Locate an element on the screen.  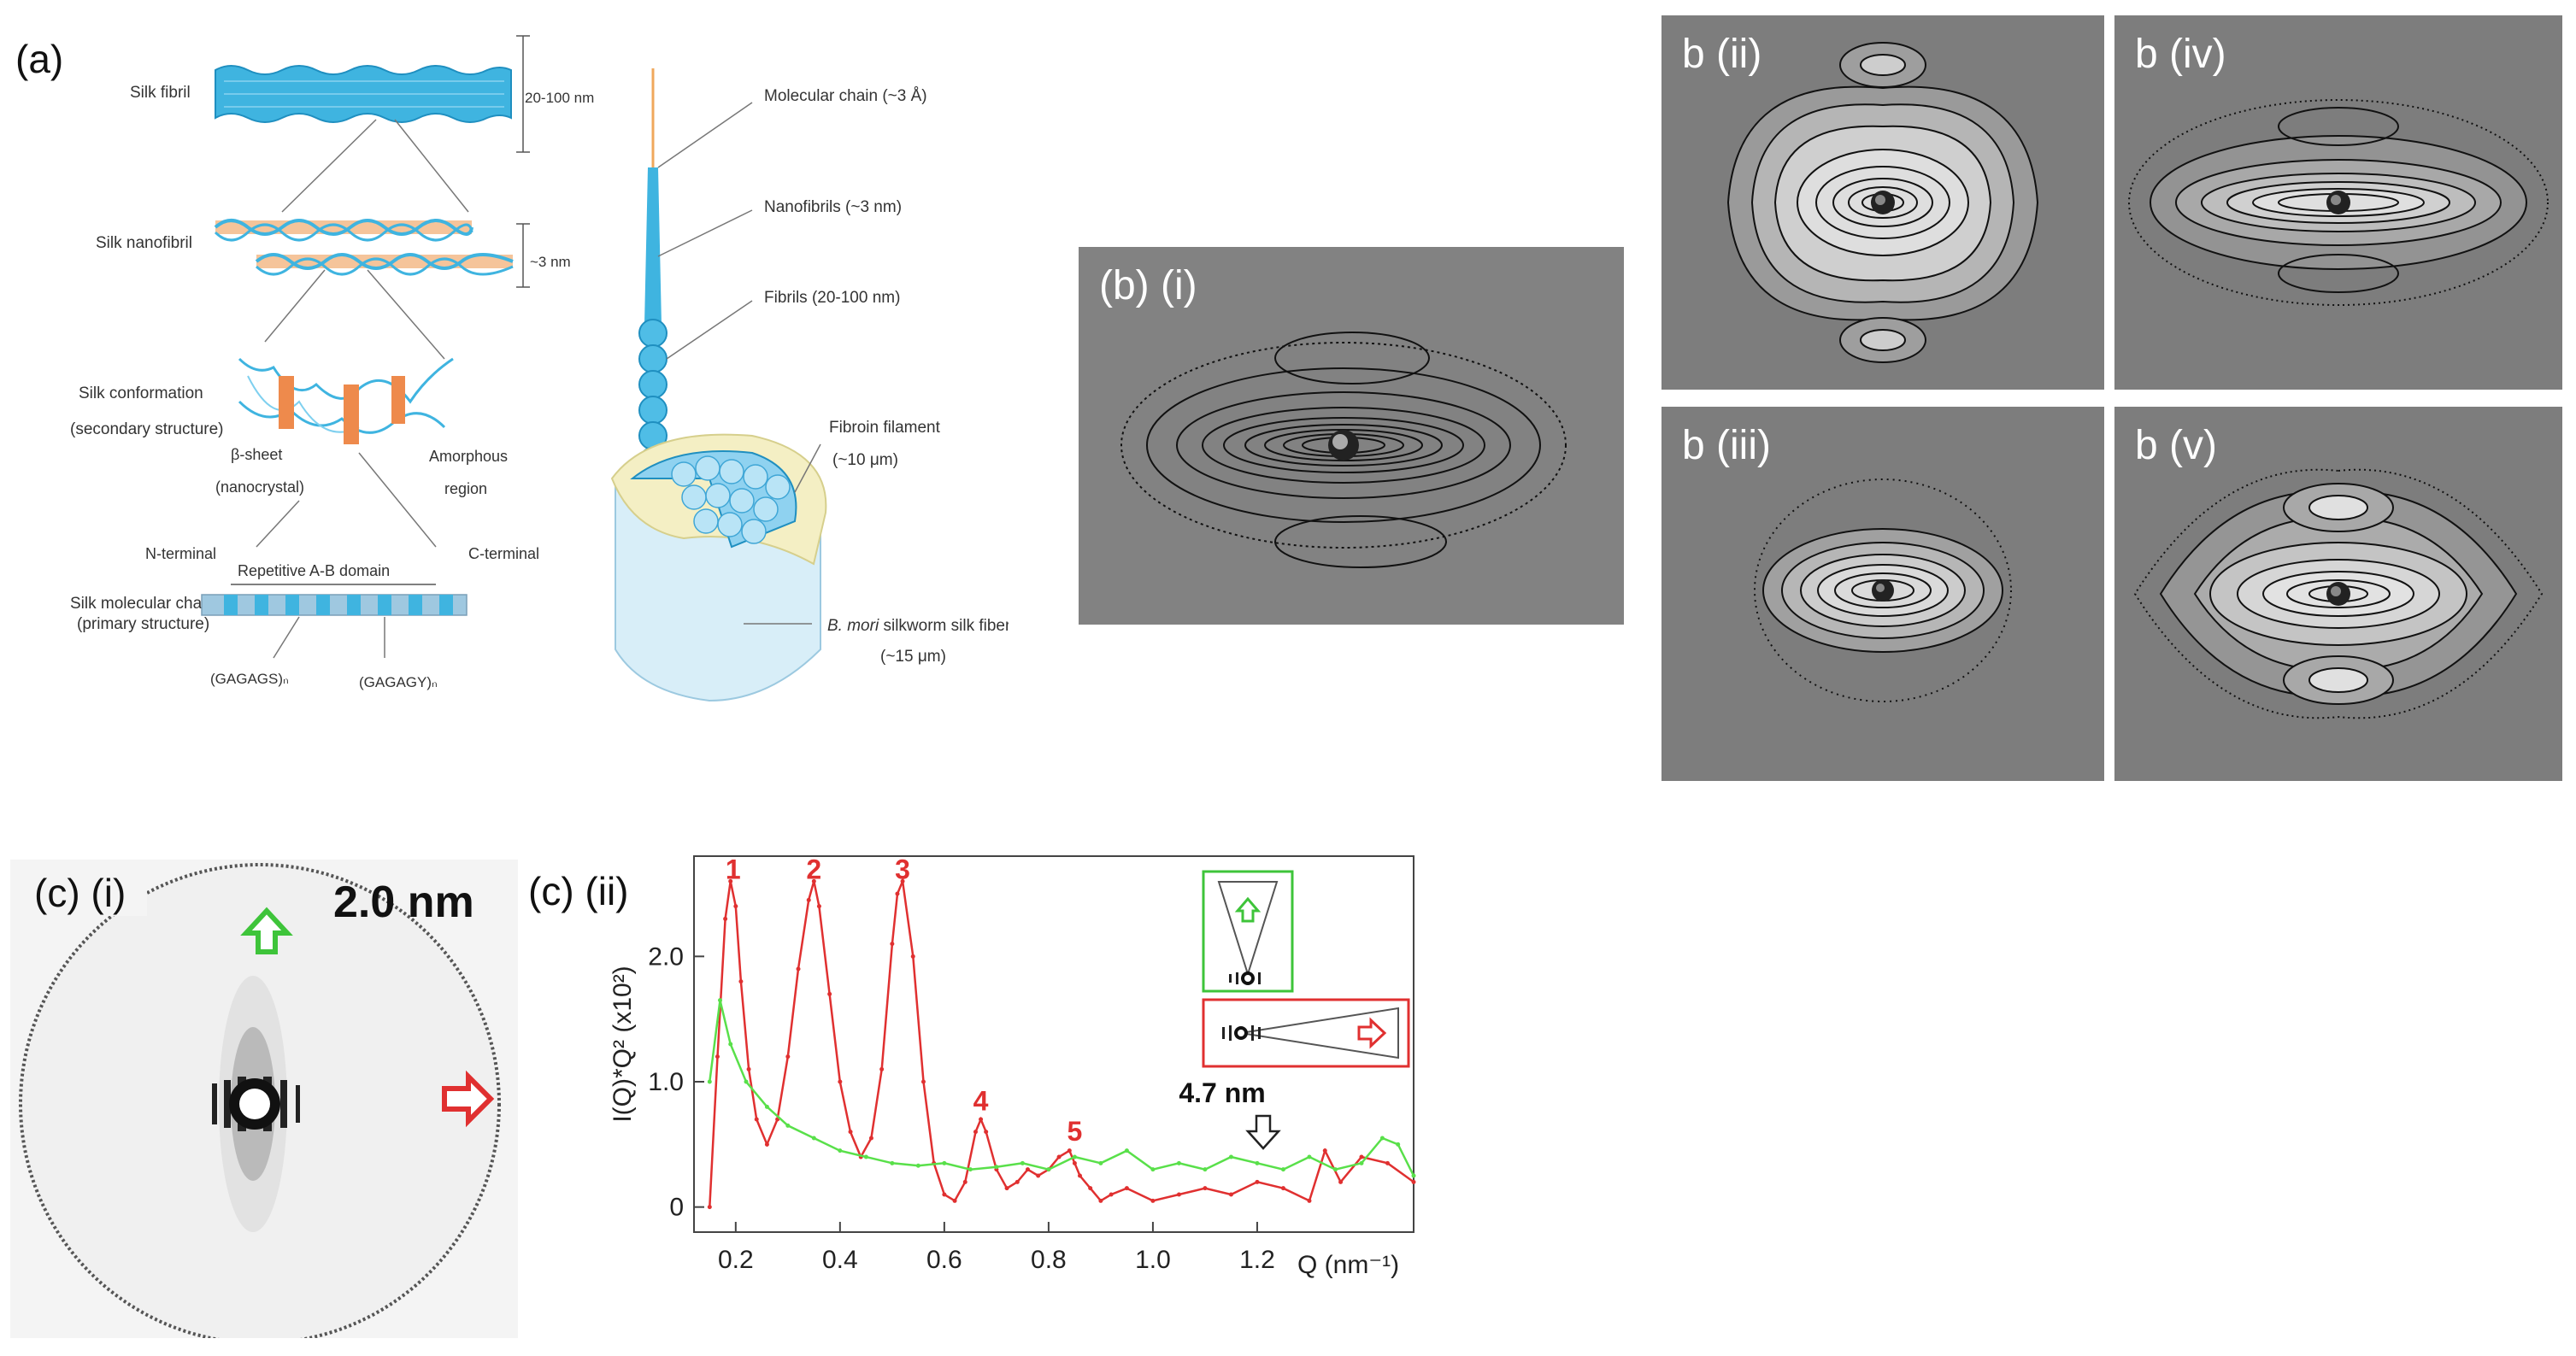
down-arrow-icon is located at coordinates (1263, 1132).